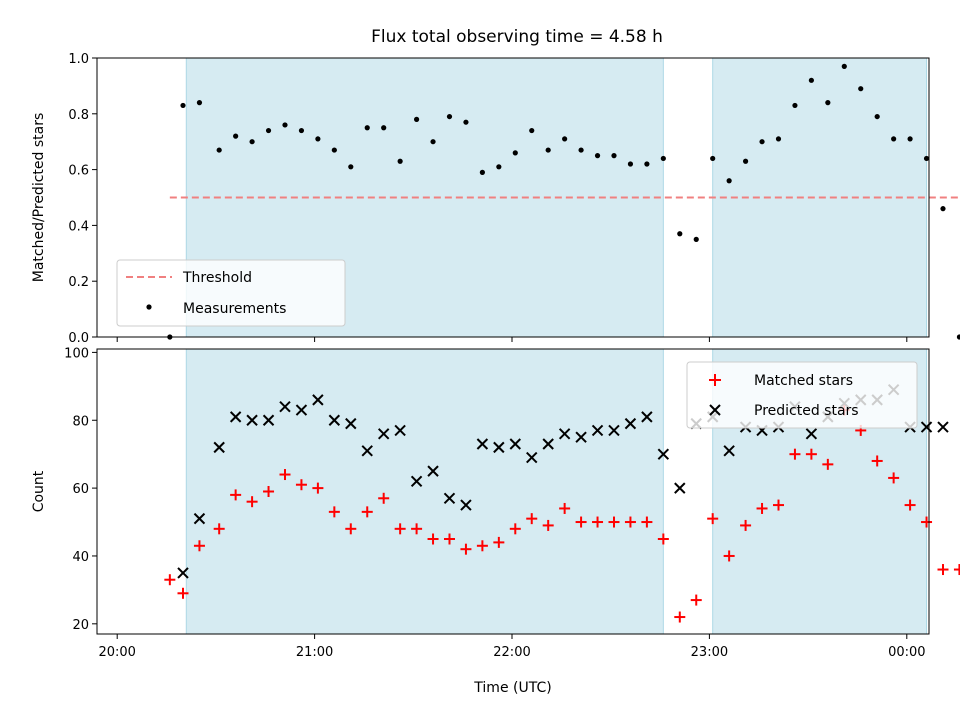 This screenshot has width=960, height=720. I want to click on x-tick-label: 20:00, so click(116, 652).